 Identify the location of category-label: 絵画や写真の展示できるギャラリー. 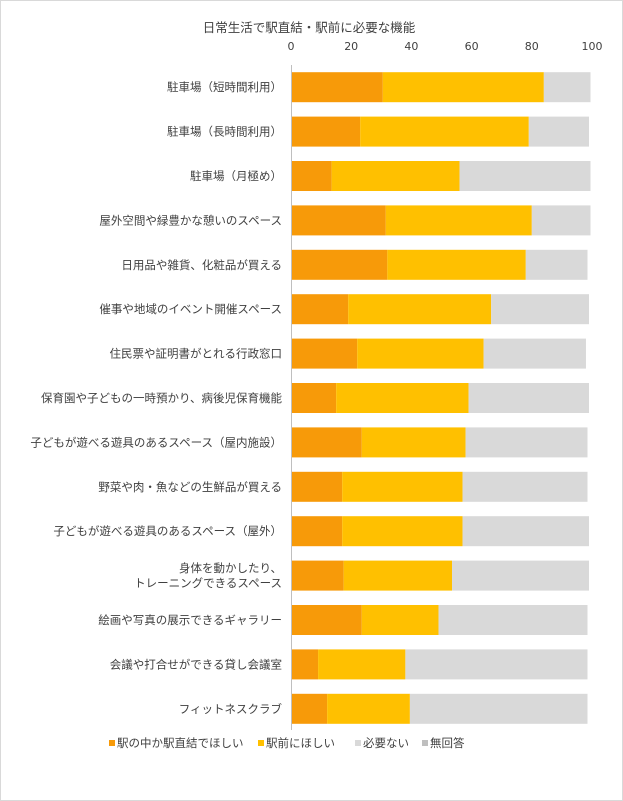
(190, 620).